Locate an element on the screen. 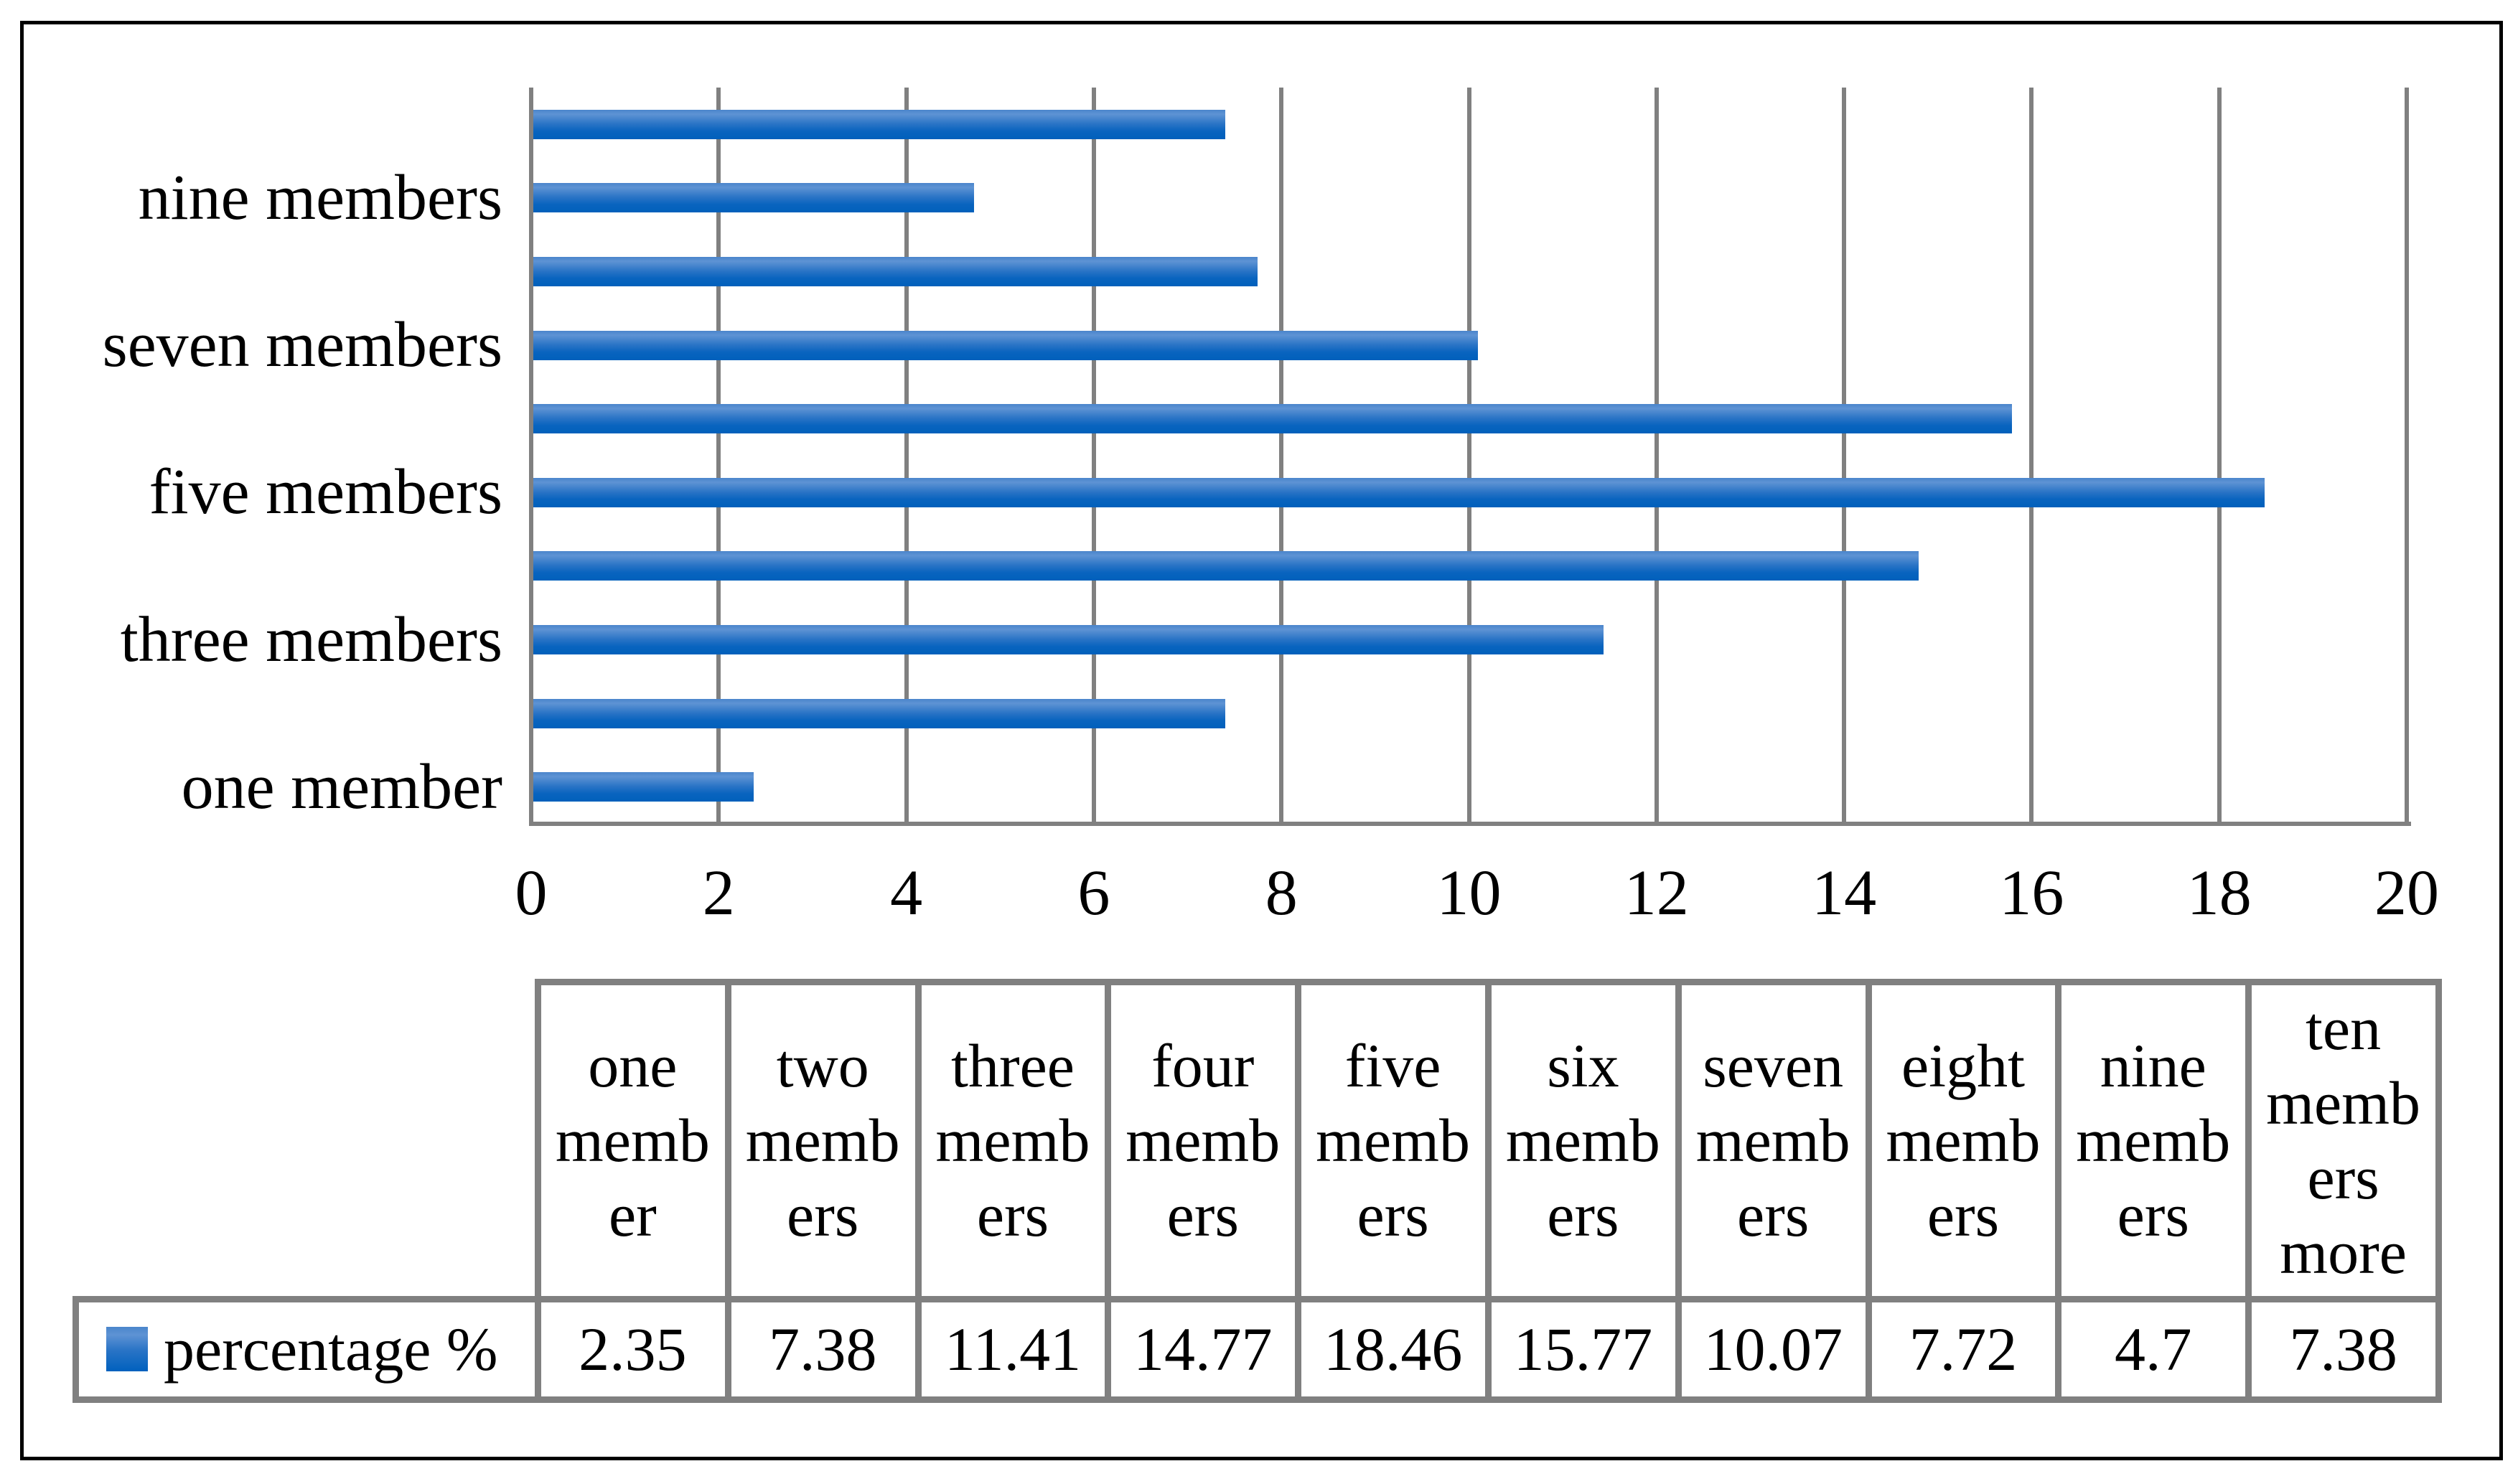  table-header-cell: eight memb ers is located at coordinates (1964, 1140).